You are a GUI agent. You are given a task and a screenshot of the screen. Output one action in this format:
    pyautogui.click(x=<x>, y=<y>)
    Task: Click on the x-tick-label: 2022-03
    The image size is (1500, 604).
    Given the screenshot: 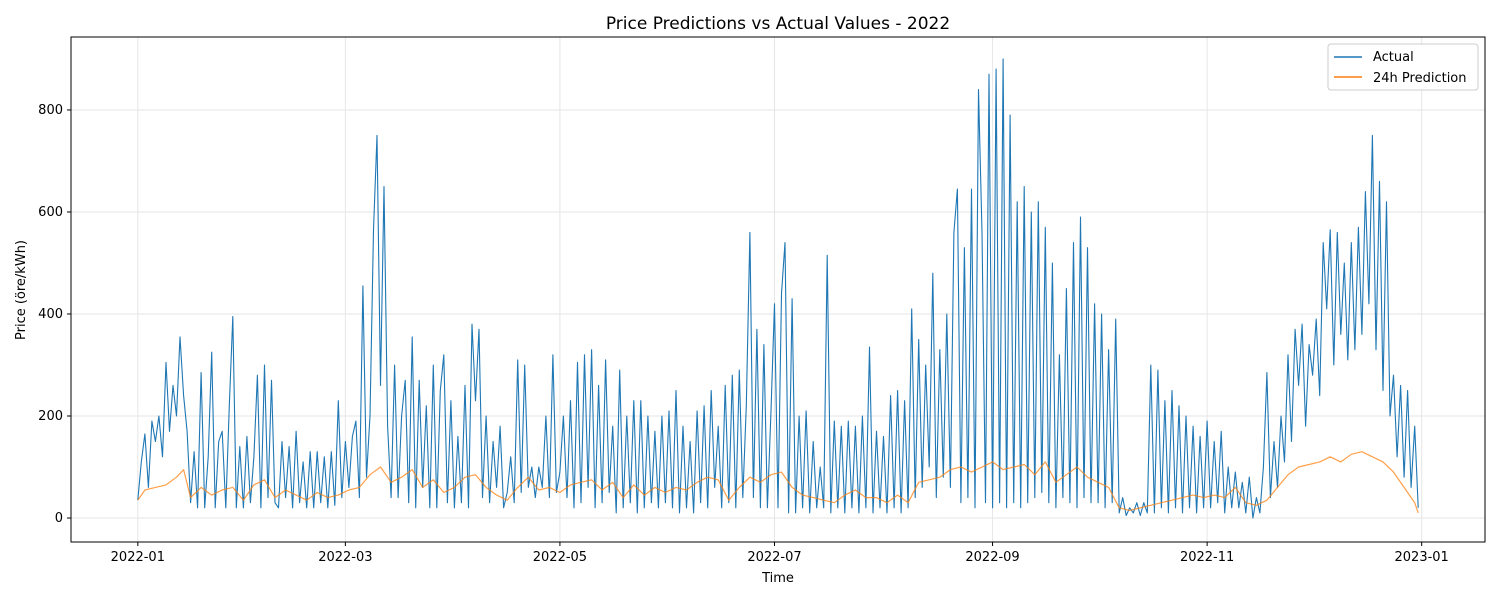 What is the action you would take?
    pyautogui.click(x=345, y=557)
    